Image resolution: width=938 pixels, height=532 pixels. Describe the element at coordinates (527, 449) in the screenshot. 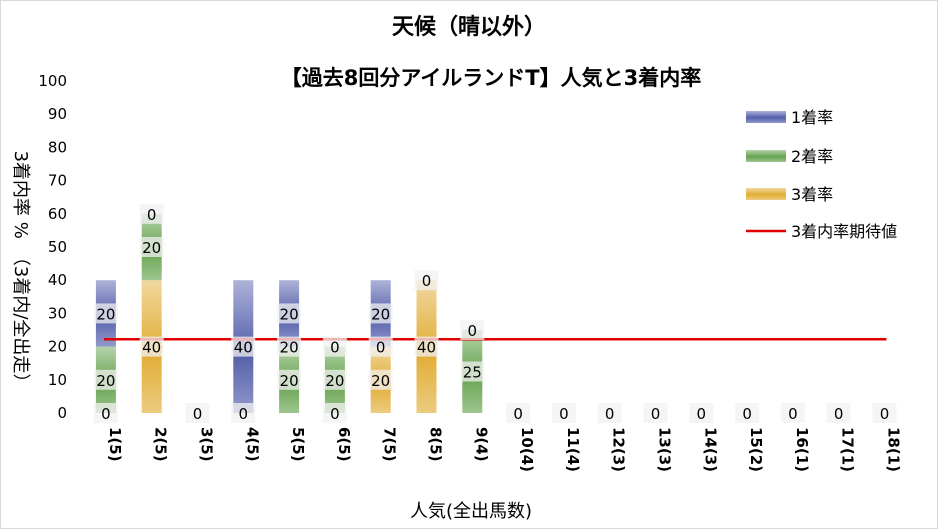

I see `x-tick-label: 10(4)` at that location.